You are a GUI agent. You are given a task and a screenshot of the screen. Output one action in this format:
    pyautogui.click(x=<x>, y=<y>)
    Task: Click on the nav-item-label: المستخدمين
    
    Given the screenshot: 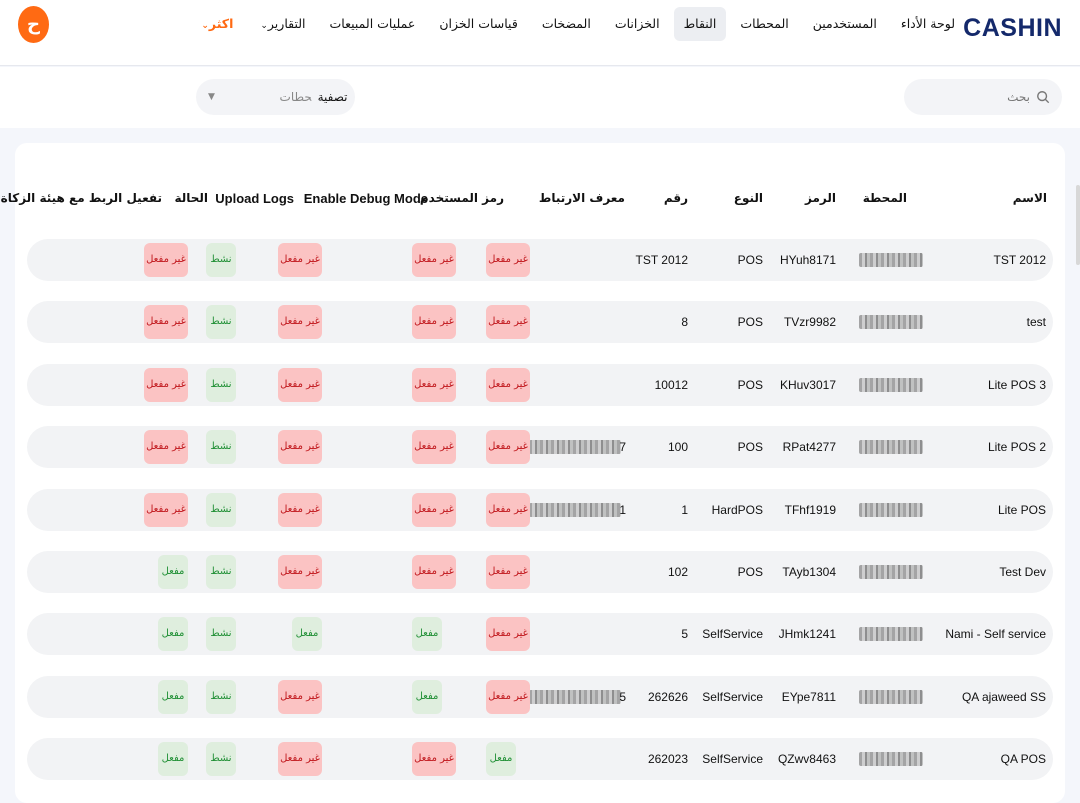 What is the action you would take?
    pyautogui.click(x=844, y=23)
    